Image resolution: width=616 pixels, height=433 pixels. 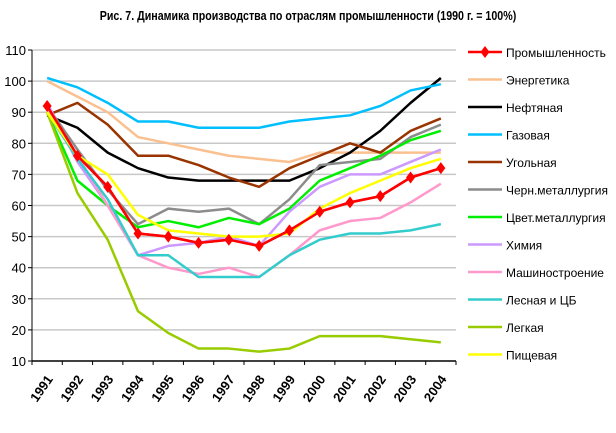 I want to click on x-tick-label: 1997, so click(x=223, y=388).